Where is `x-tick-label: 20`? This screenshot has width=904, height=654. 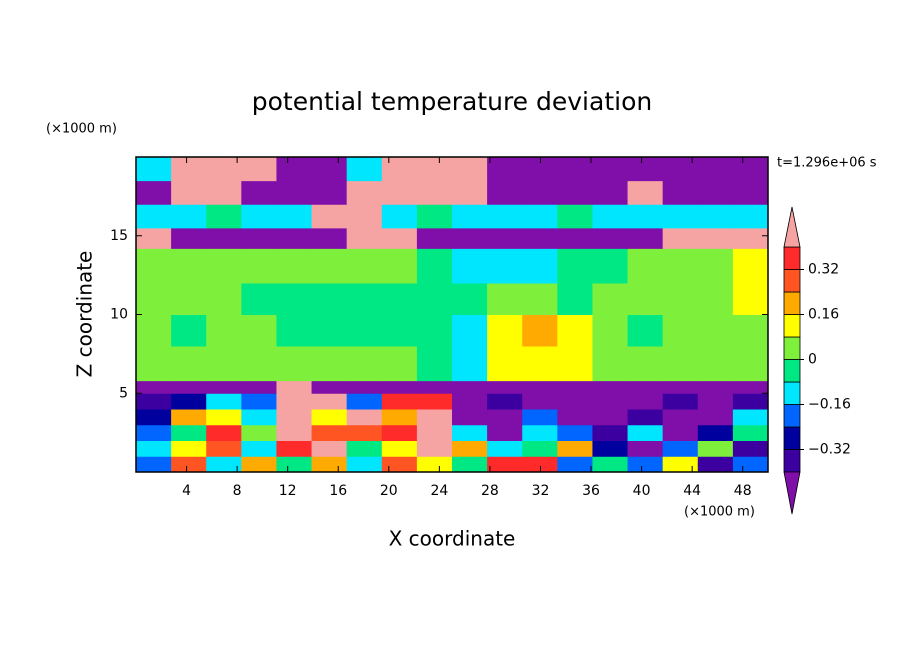
x-tick-label: 20 is located at coordinates (389, 491).